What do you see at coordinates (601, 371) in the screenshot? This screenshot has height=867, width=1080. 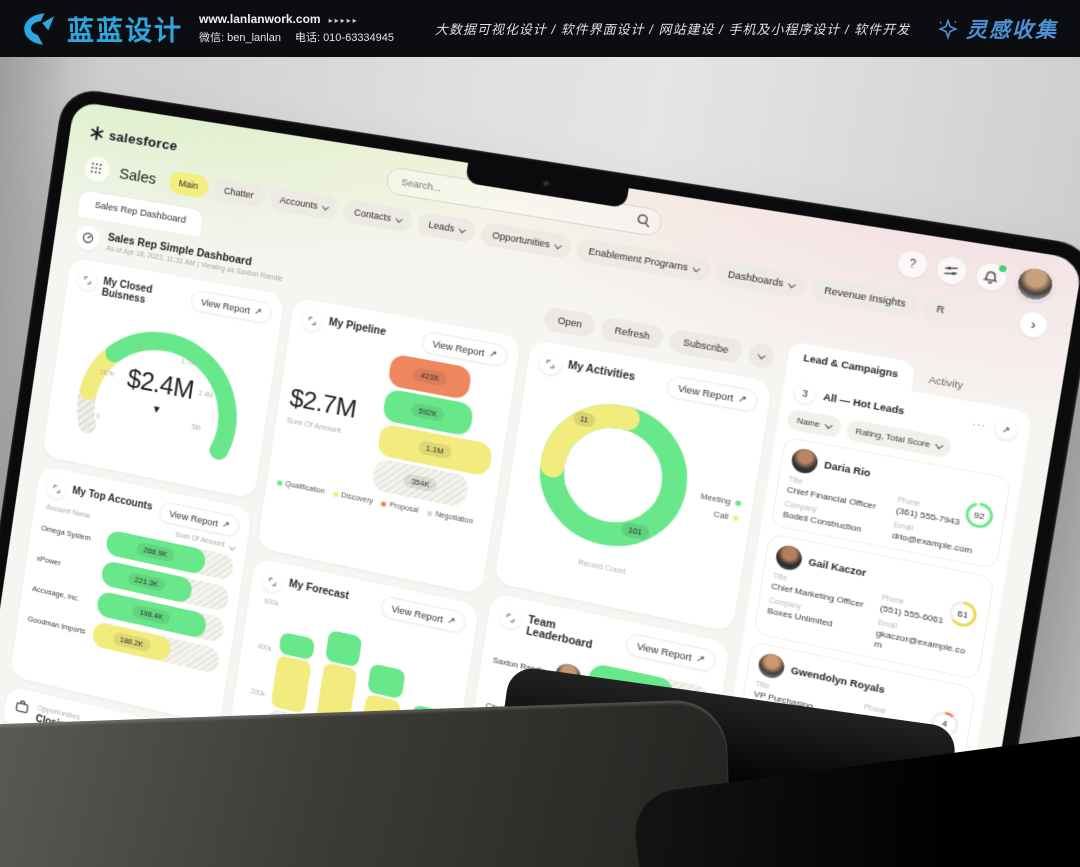 I see `card-title: My Activities` at bounding box center [601, 371].